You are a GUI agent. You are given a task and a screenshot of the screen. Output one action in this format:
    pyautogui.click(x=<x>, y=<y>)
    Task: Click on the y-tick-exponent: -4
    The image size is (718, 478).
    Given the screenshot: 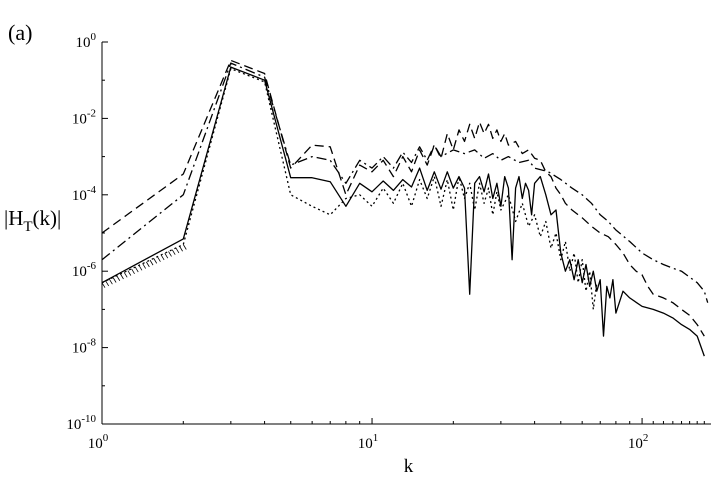 What is the action you would take?
    pyautogui.click(x=92, y=190)
    